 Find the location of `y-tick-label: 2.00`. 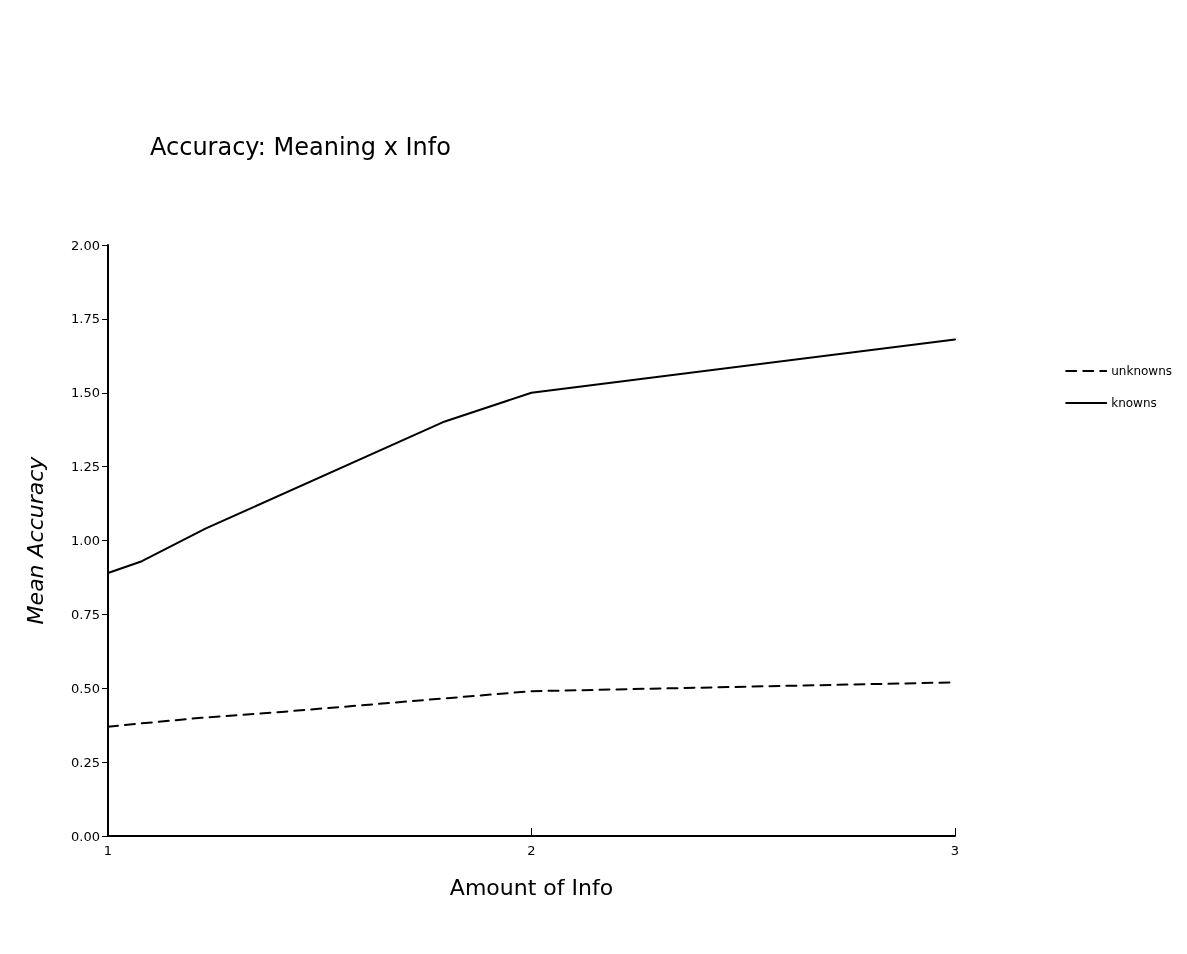

y-tick-label: 2.00 is located at coordinates (85, 245).